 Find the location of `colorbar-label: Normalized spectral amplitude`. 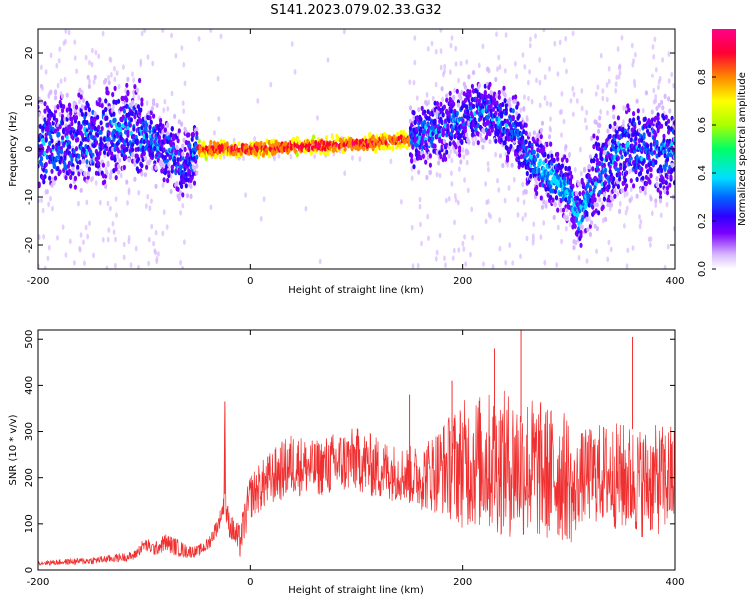

colorbar-label: Normalized spectral amplitude is located at coordinates (742, 149).